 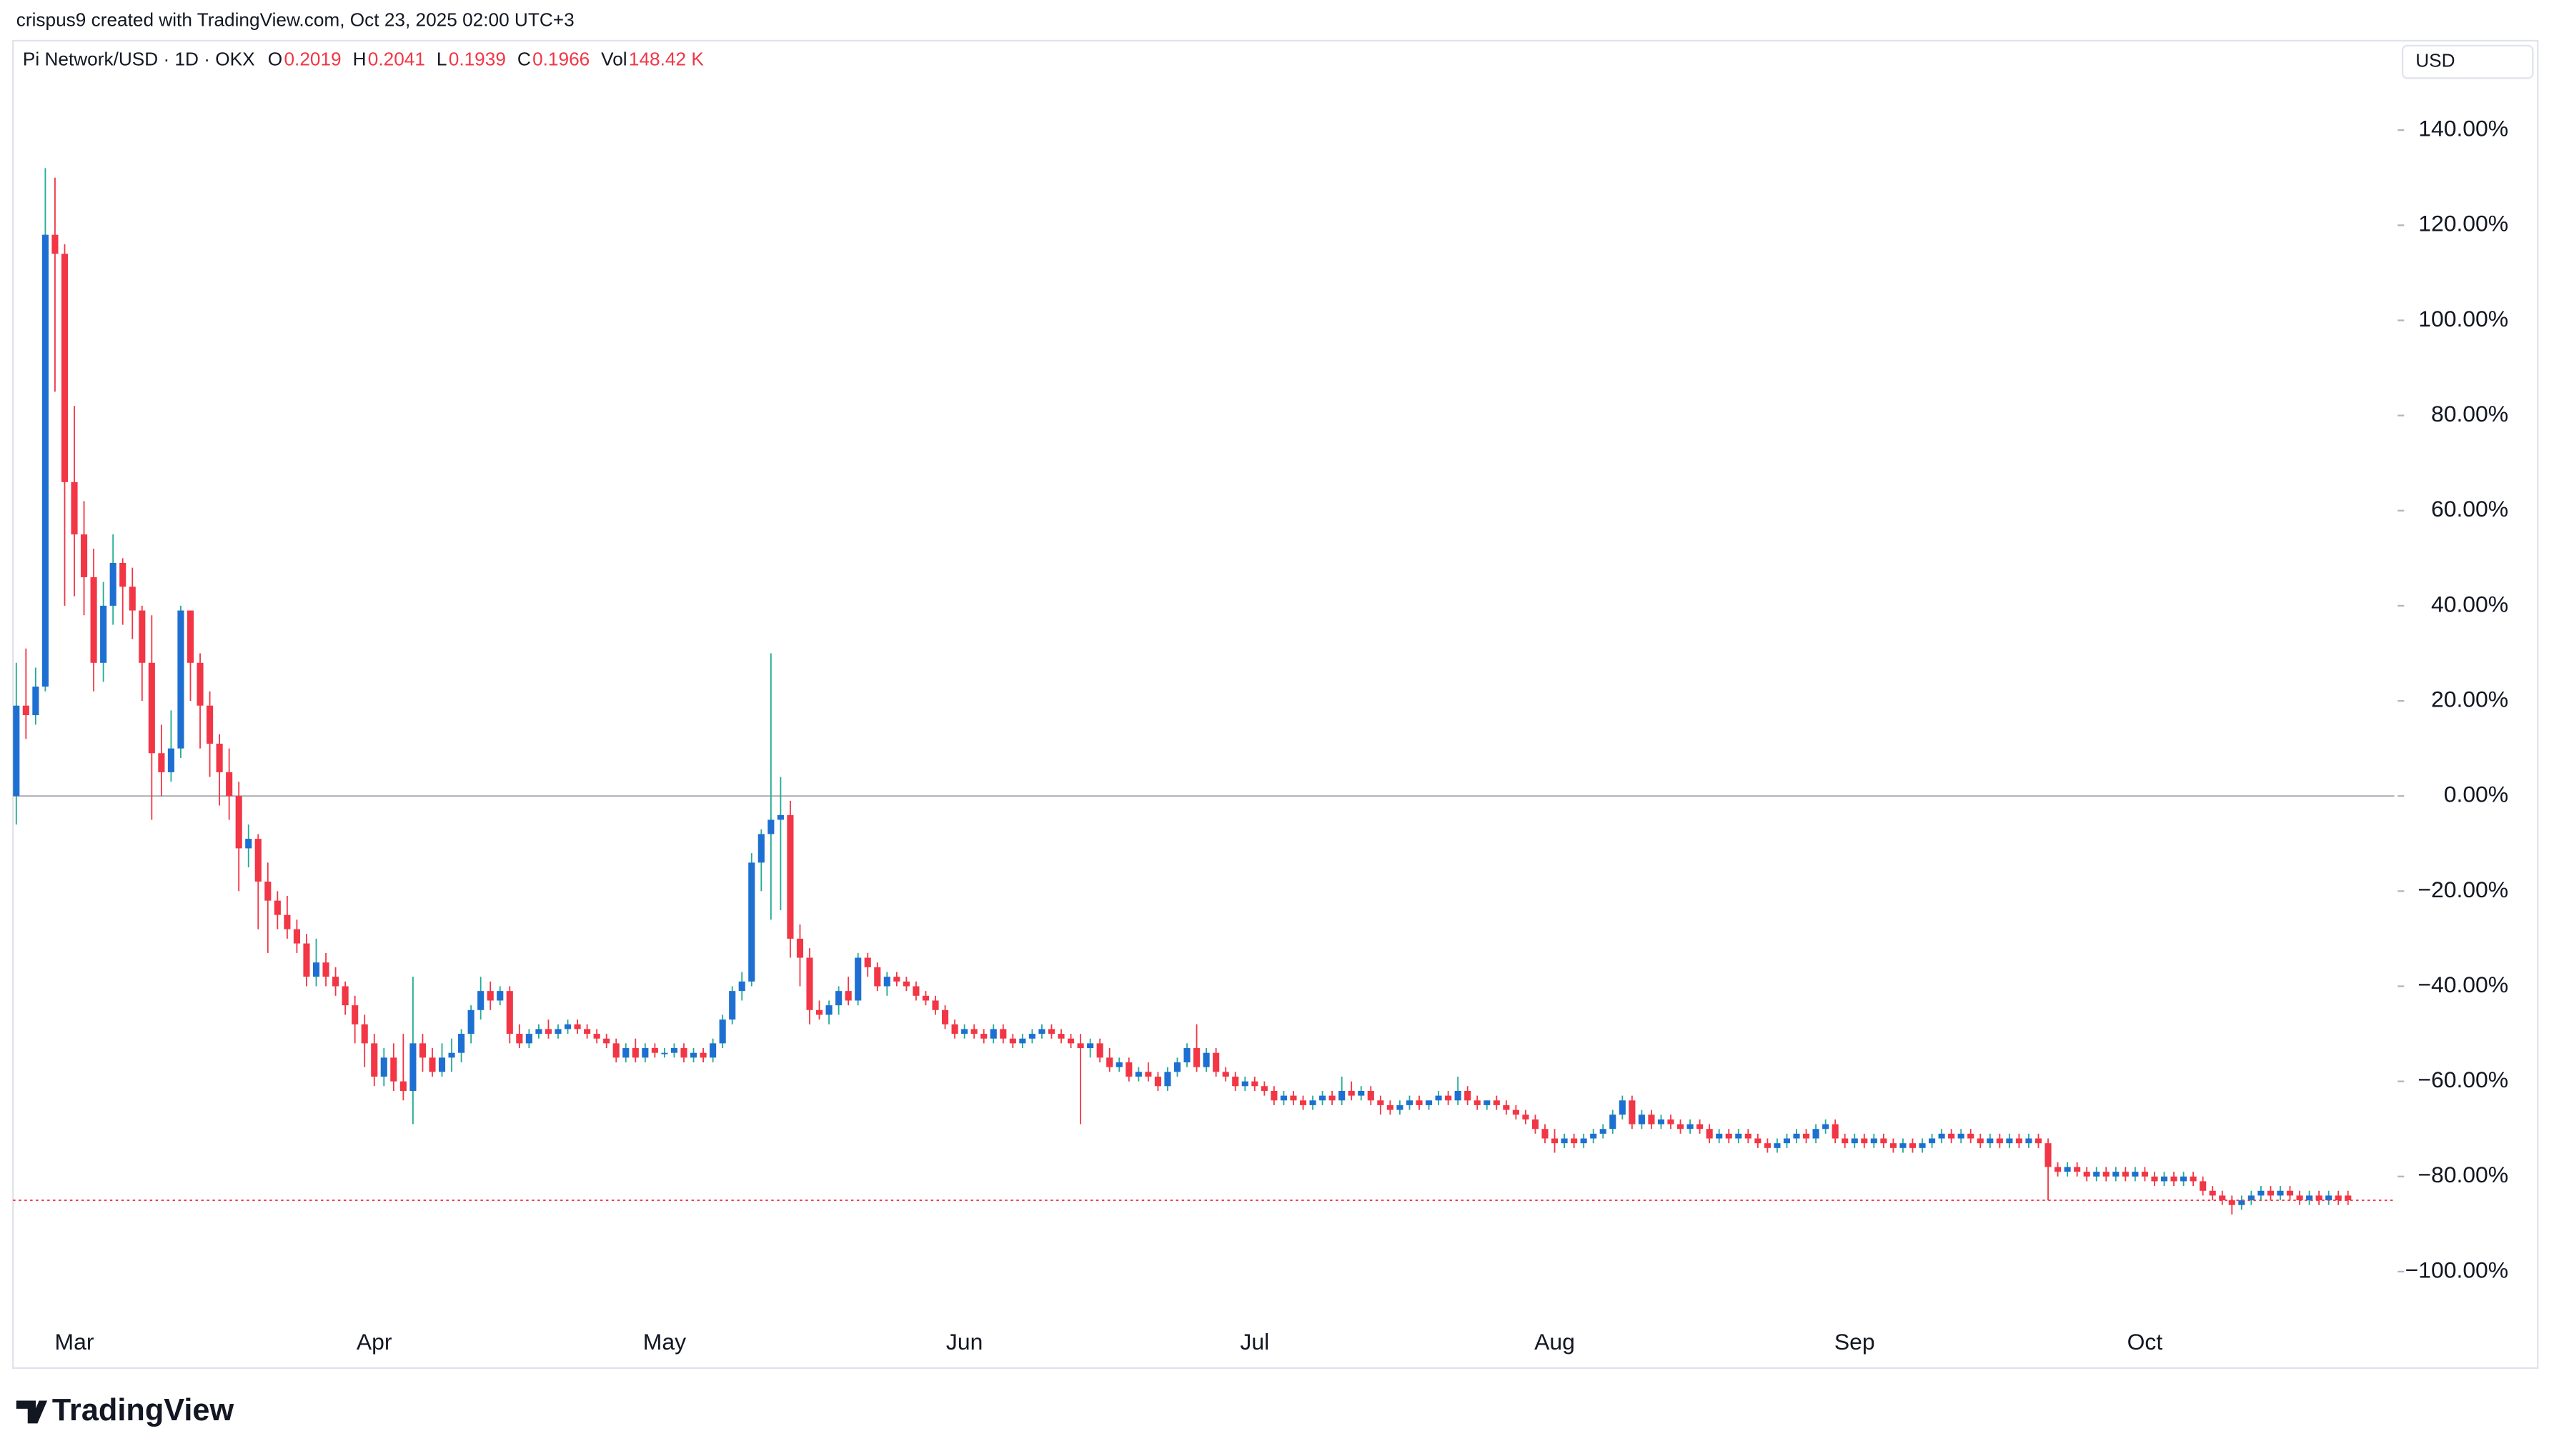 What do you see at coordinates (2435, 60) in the screenshot?
I see `currency: USD` at bounding box center [2435, 60].